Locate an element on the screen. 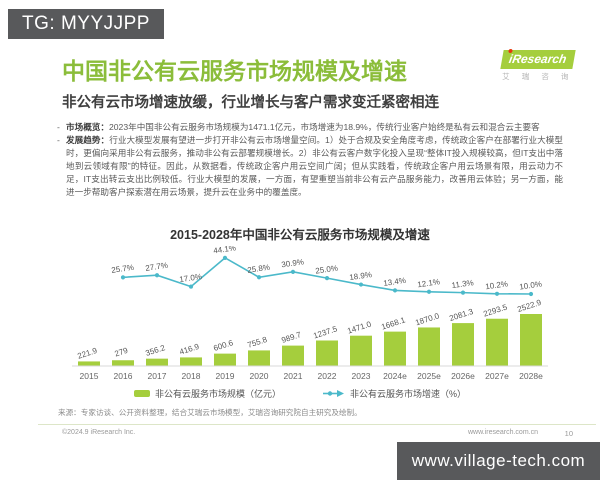 The width and height of the screenshot is (600, 480). growth-value-label: 18.9% is located at coordinates (361, 276).